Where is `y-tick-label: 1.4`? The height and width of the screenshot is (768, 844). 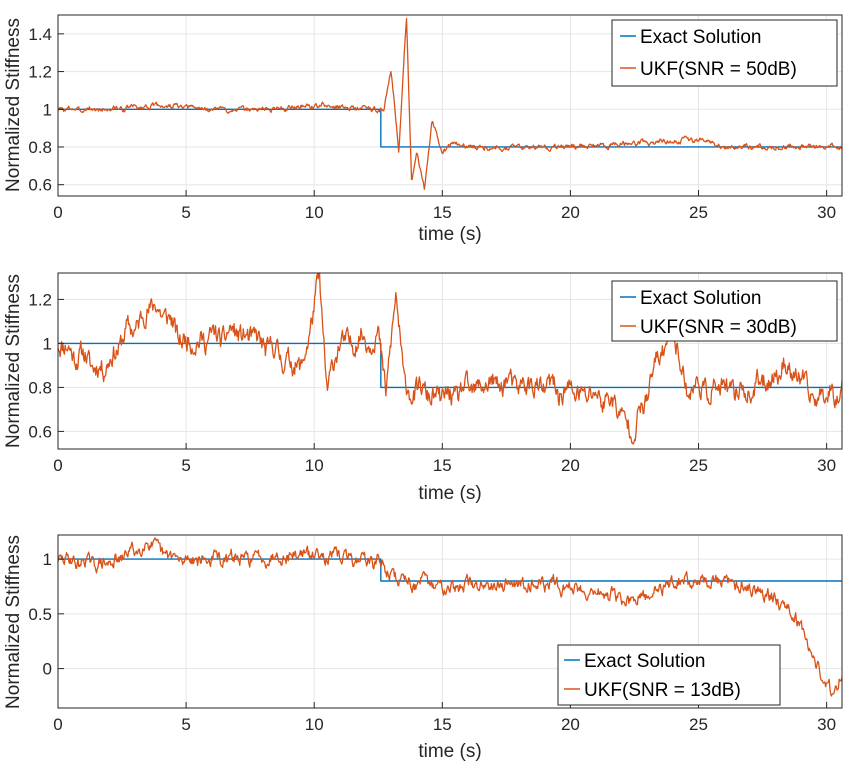
y-tick-label: 1.4 is located at coordinates (40, 34).